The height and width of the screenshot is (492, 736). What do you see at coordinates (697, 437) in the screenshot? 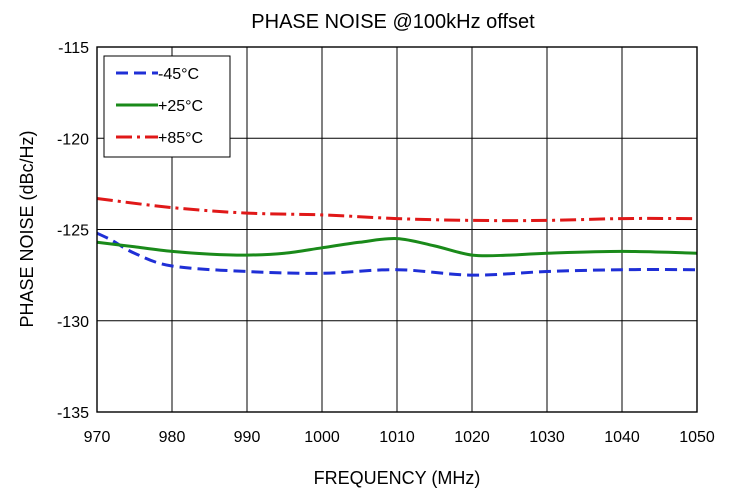
I see `x-tick-label: 1050` at bounding box center [697, 437].